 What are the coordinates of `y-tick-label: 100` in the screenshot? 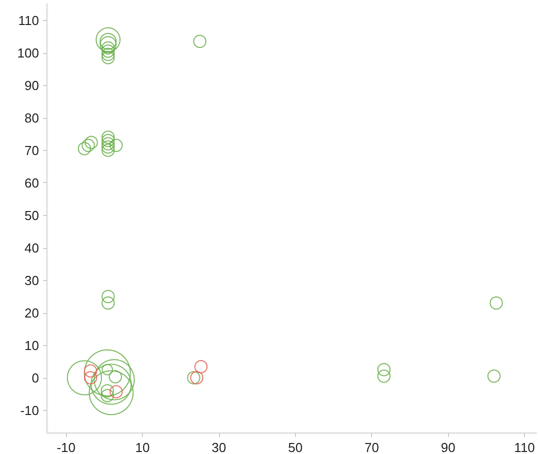 It's located at (28, 52).